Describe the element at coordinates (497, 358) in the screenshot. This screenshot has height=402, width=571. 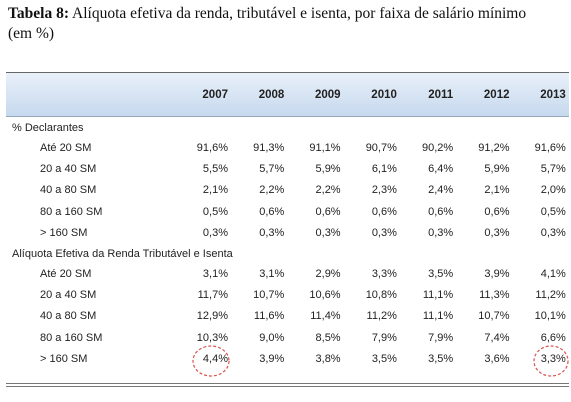
I see `cell-value: 3,6%` at that location.